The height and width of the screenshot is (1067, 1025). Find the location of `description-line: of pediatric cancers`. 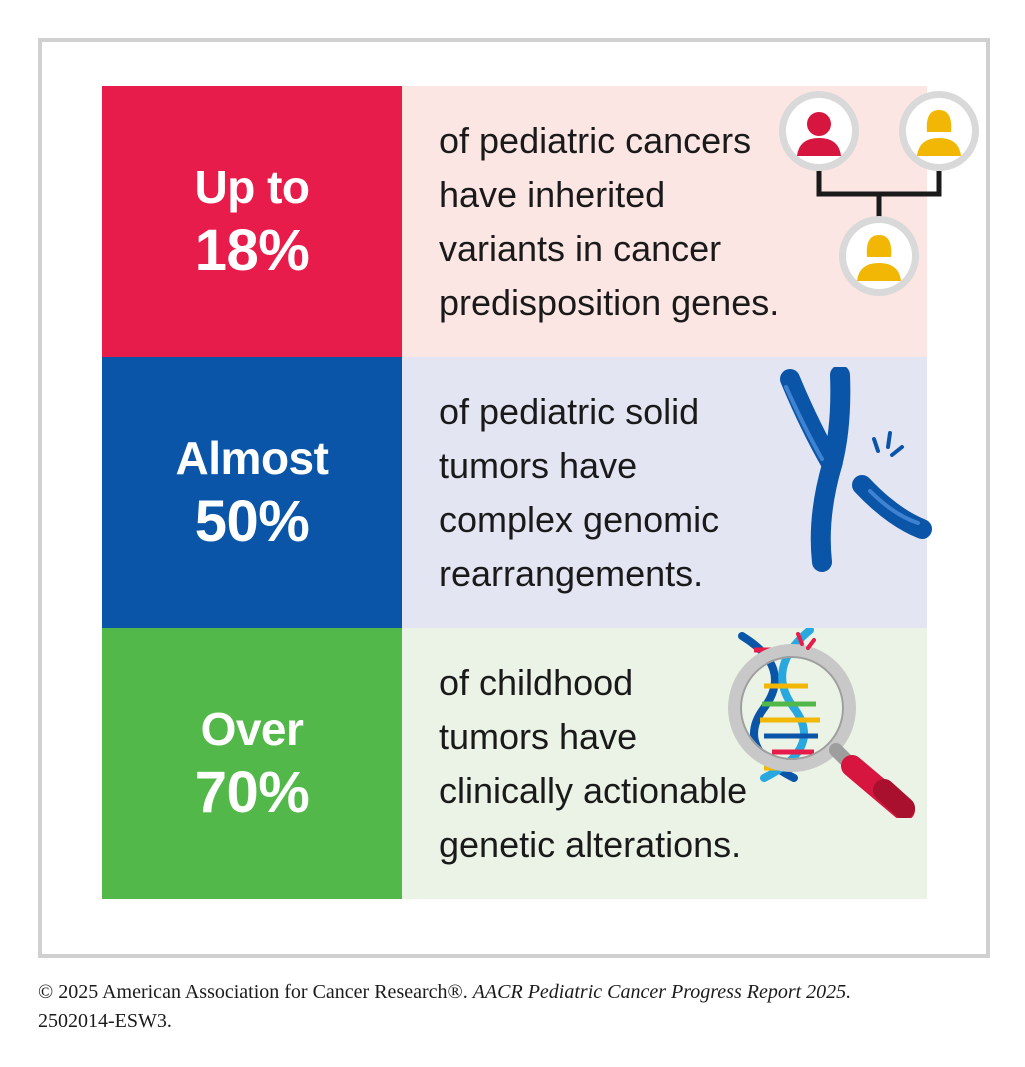

description-line: of pediatric cancers is located at coordinates (595, 140).